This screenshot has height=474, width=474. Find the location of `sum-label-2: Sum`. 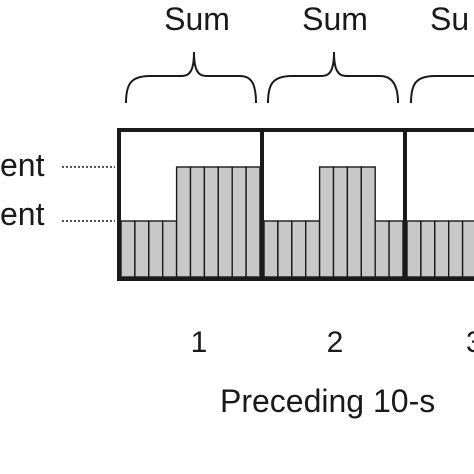

sum-label-2: Sum is located at coordinates (335, 19).